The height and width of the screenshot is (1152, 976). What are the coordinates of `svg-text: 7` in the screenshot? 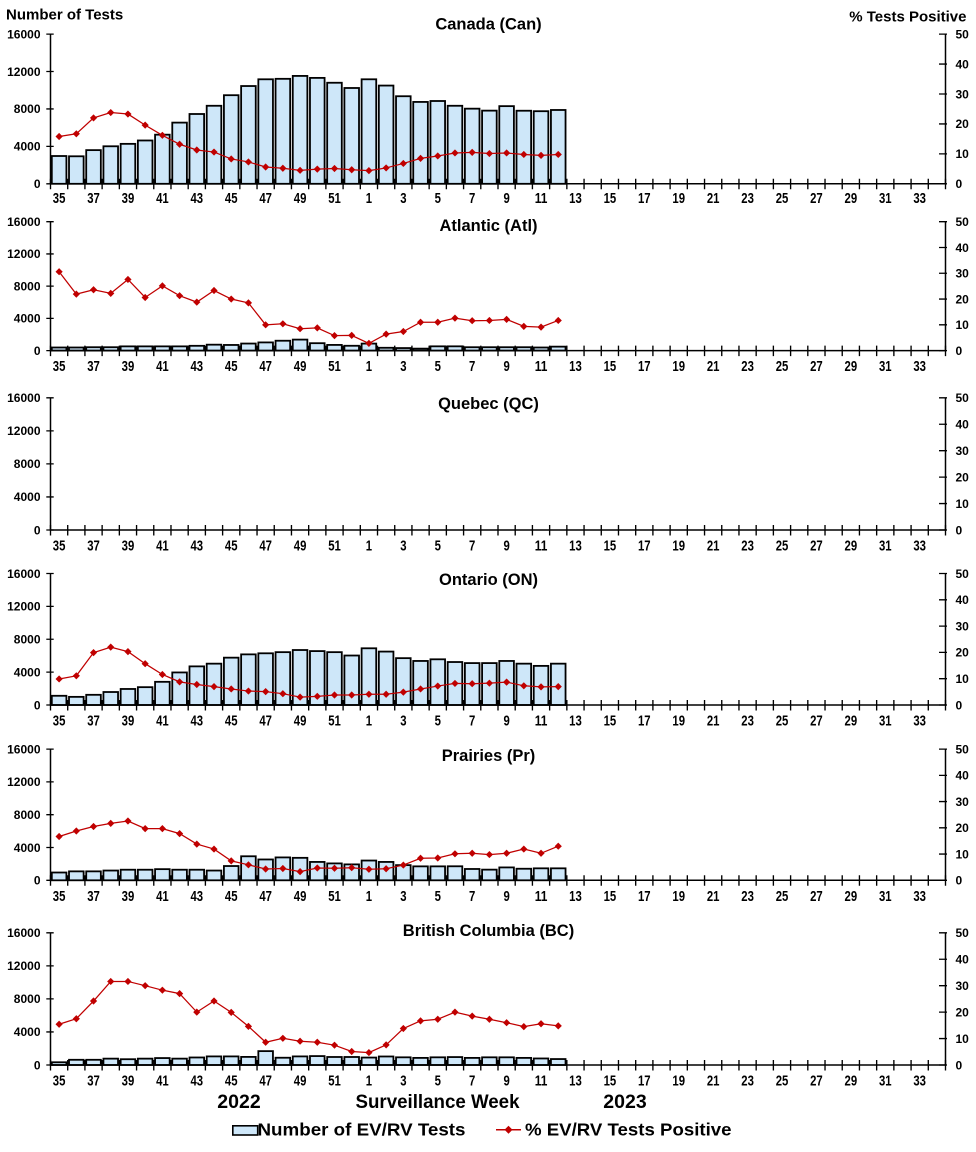 It's located at (472, 199).